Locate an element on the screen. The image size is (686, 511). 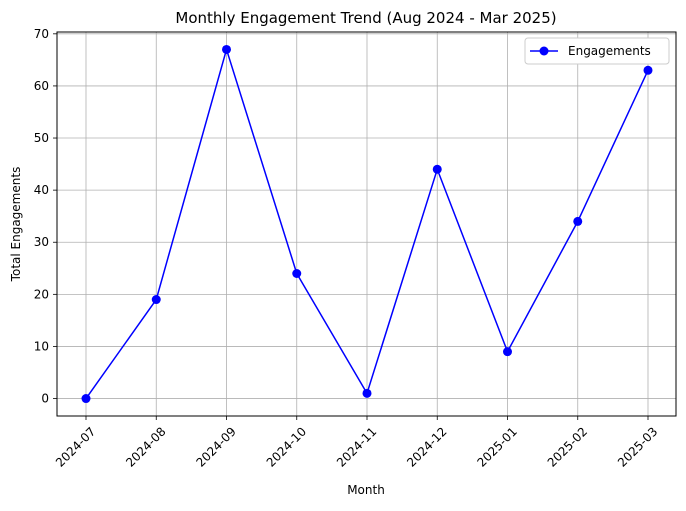
x-tick-label: 2024-08 is located at coordinates (145, 446).